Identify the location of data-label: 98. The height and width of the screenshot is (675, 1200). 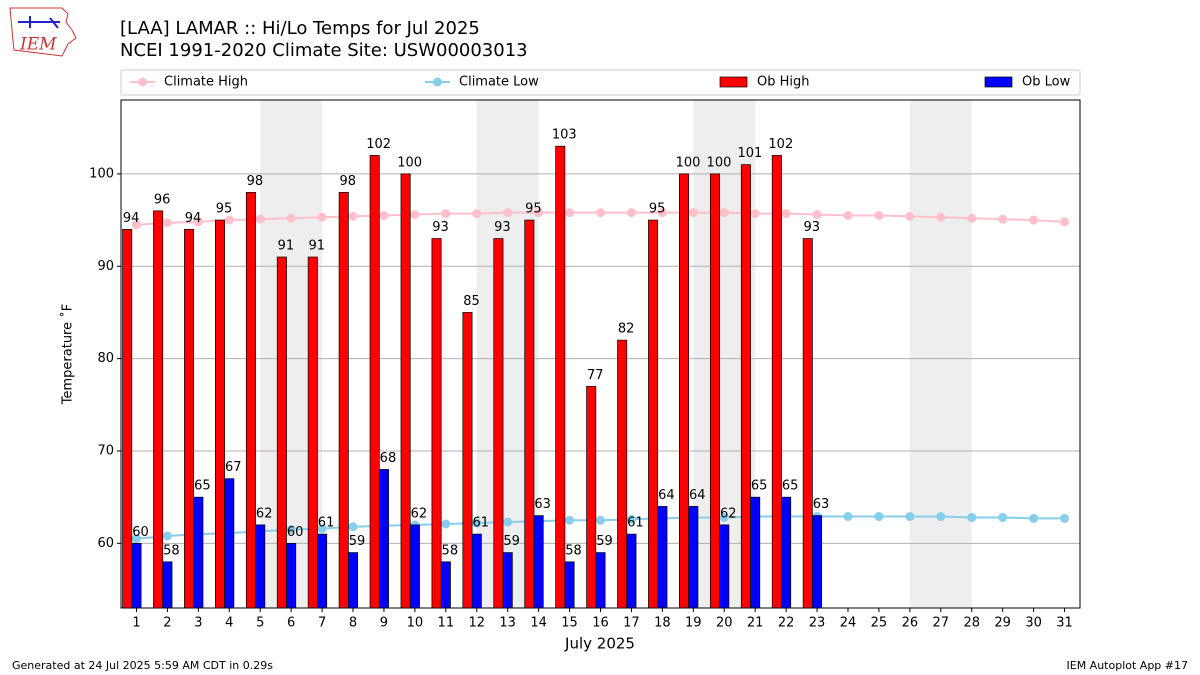
(347, 181).